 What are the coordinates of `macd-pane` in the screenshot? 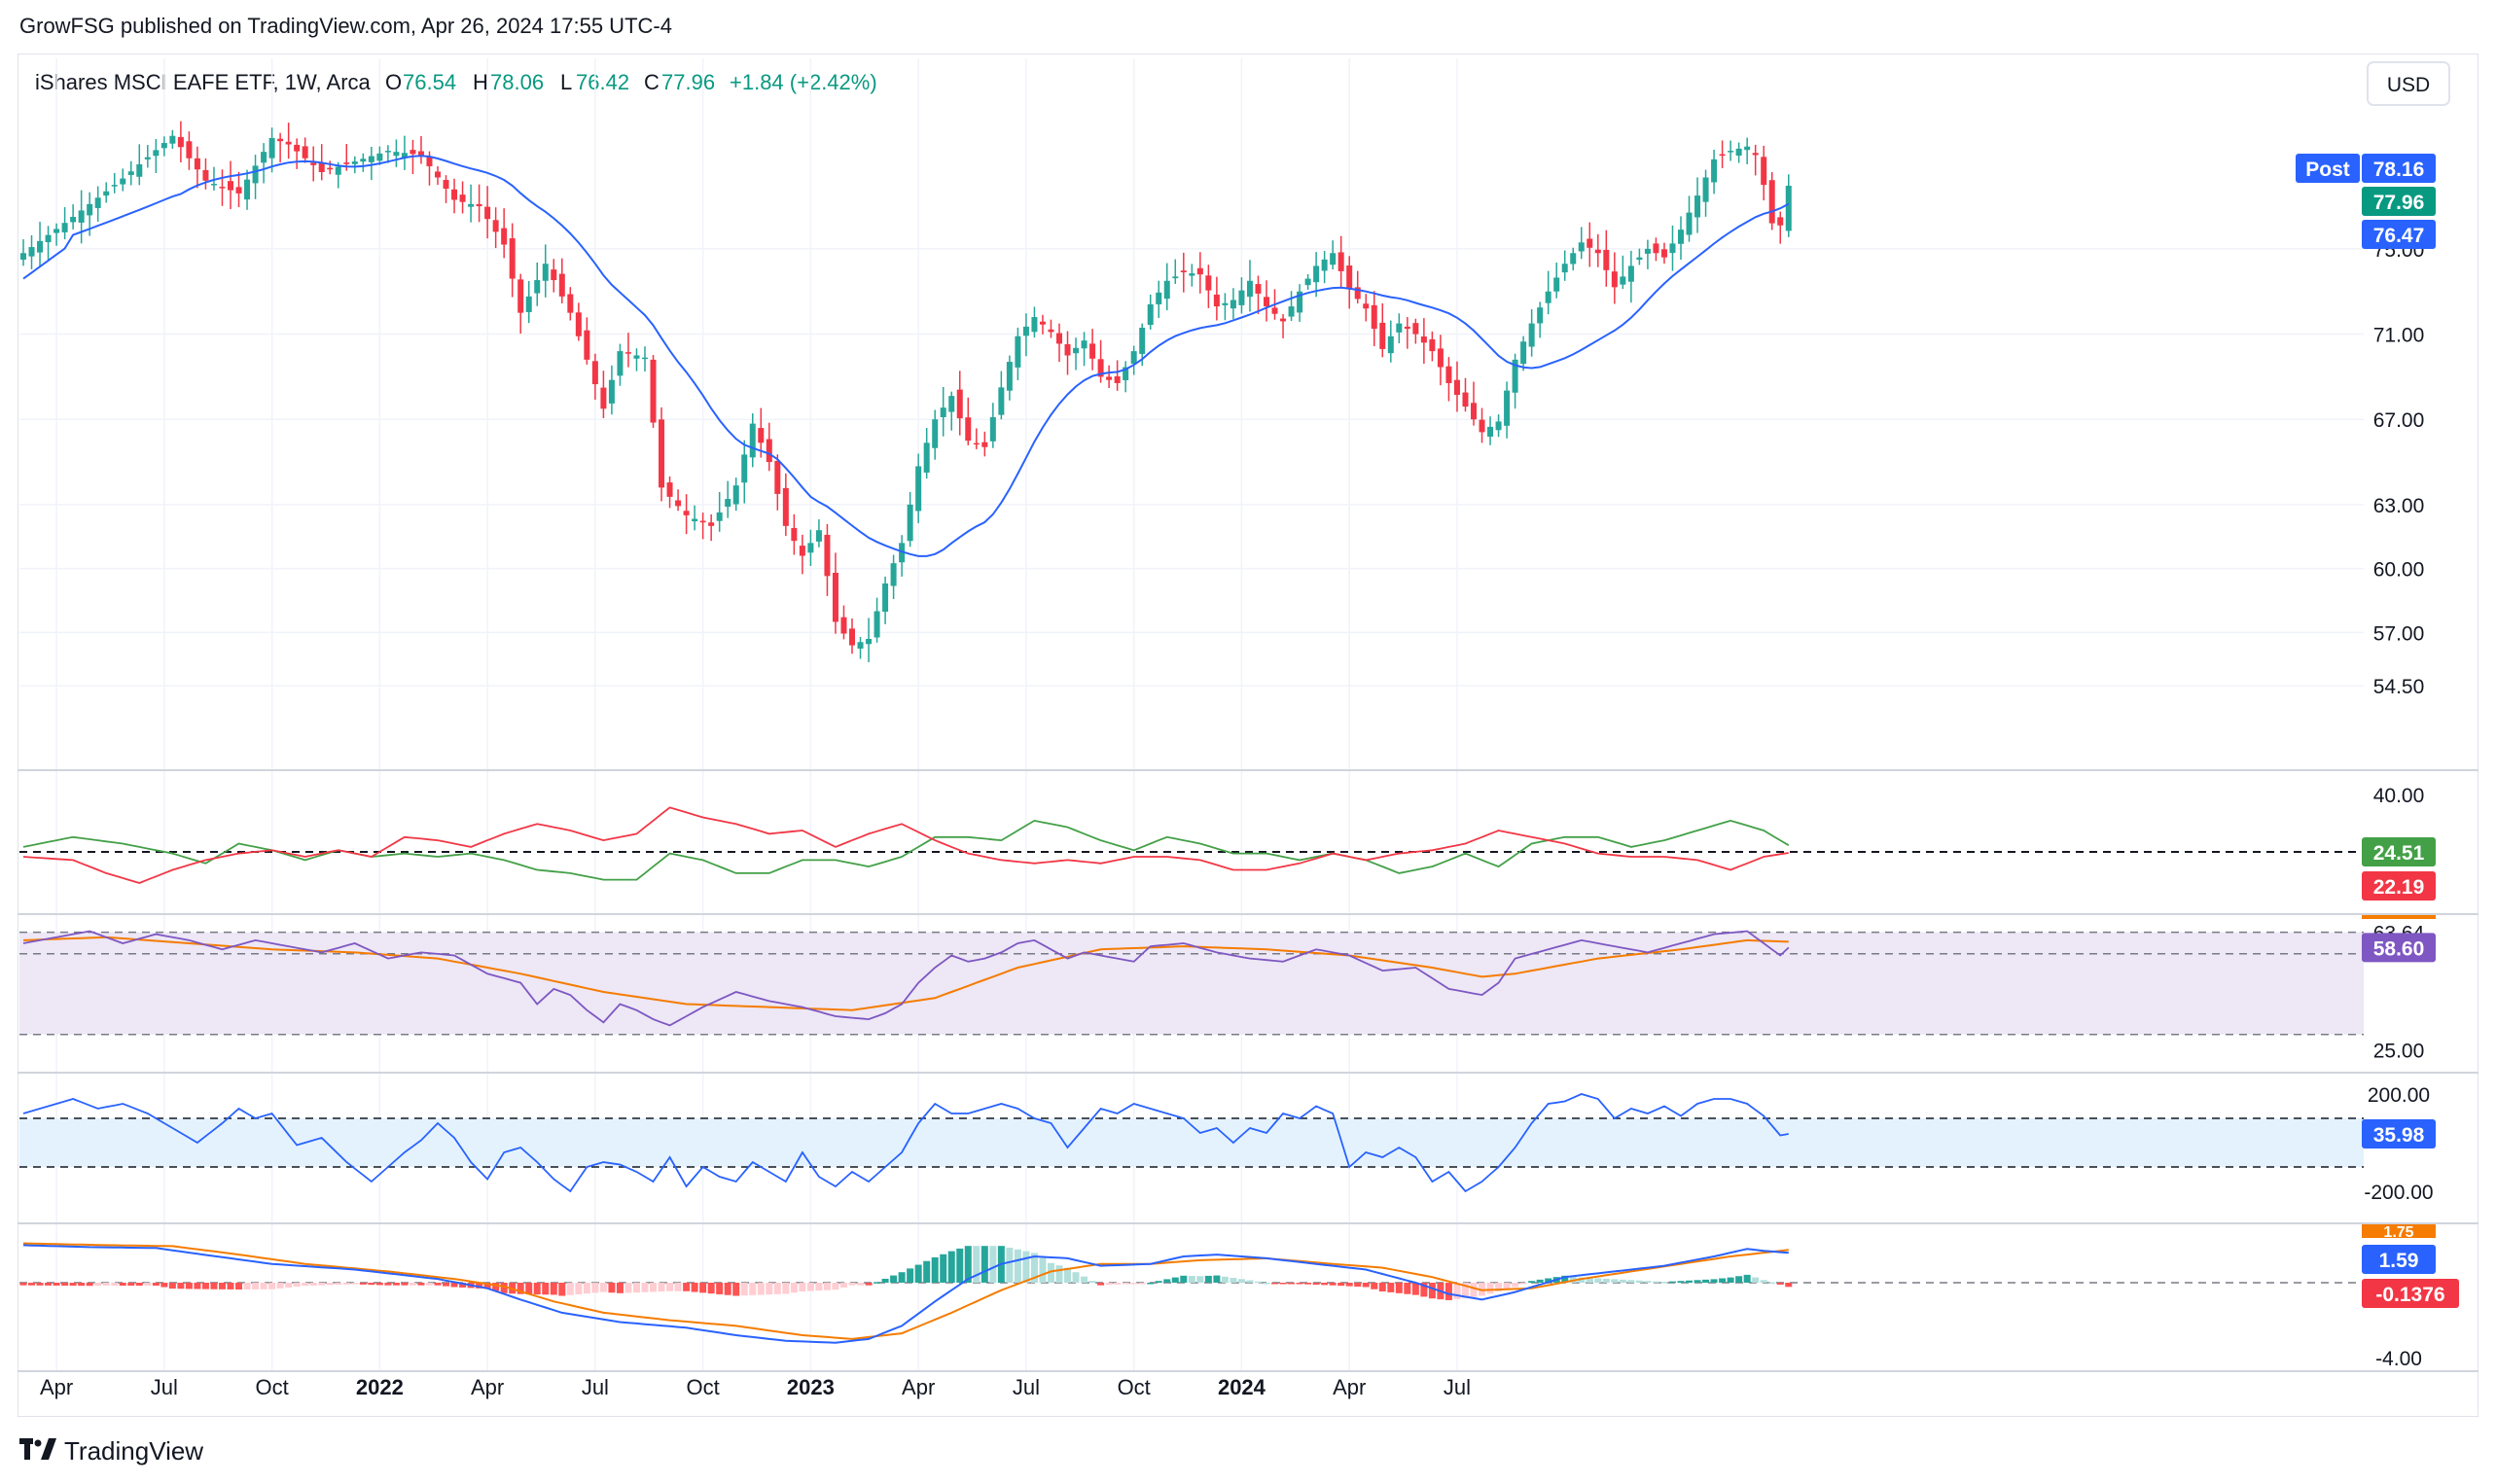 It's located at (1192, 1293).